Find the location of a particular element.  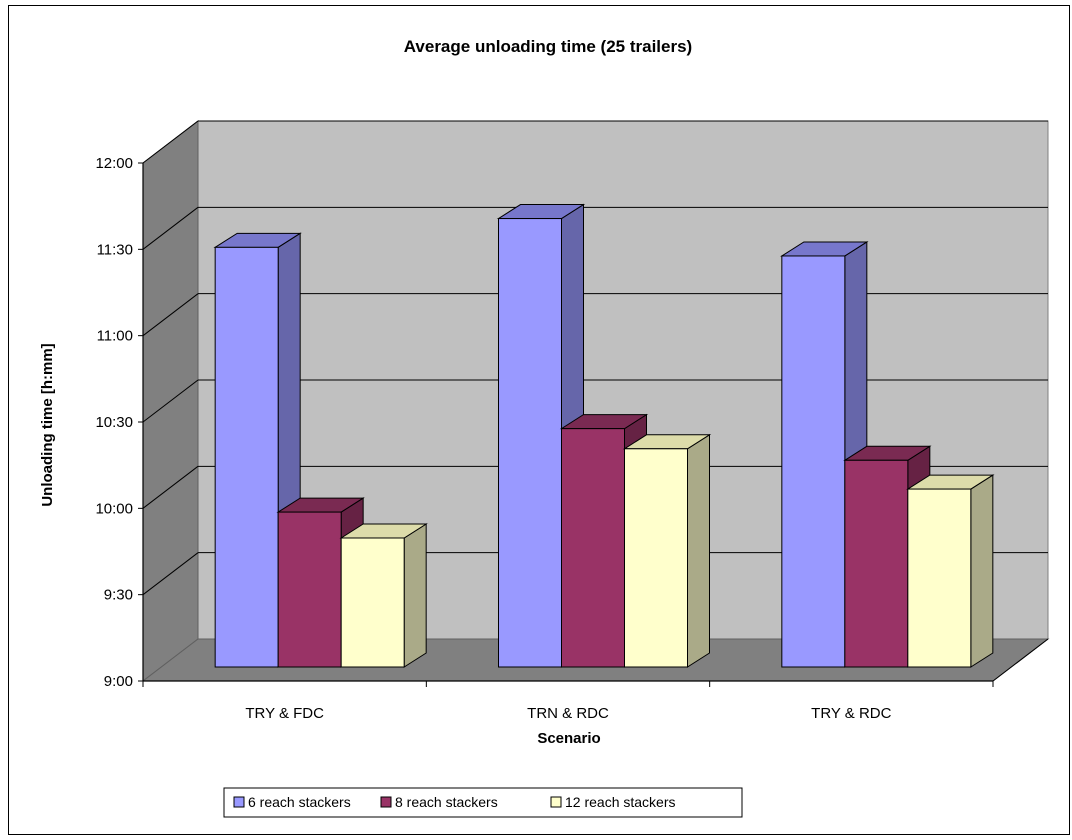

y-tick-label: 12:00 is located at coordinates (114, 163).